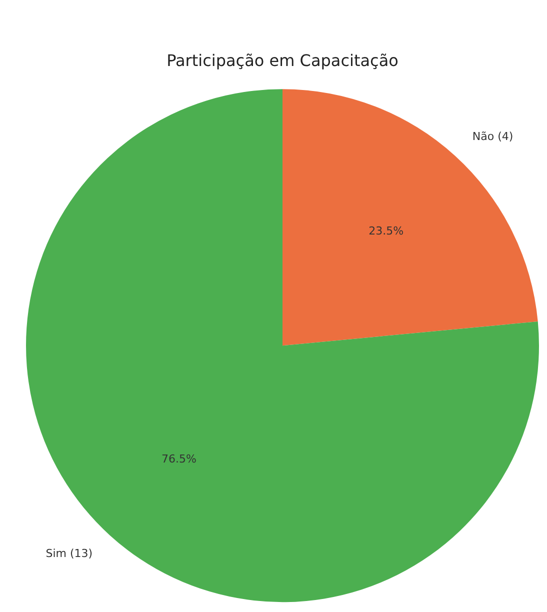 The width and height of the screenshot is (547, 612). I want to click on data-label: 23.5%, so click(386, 231).